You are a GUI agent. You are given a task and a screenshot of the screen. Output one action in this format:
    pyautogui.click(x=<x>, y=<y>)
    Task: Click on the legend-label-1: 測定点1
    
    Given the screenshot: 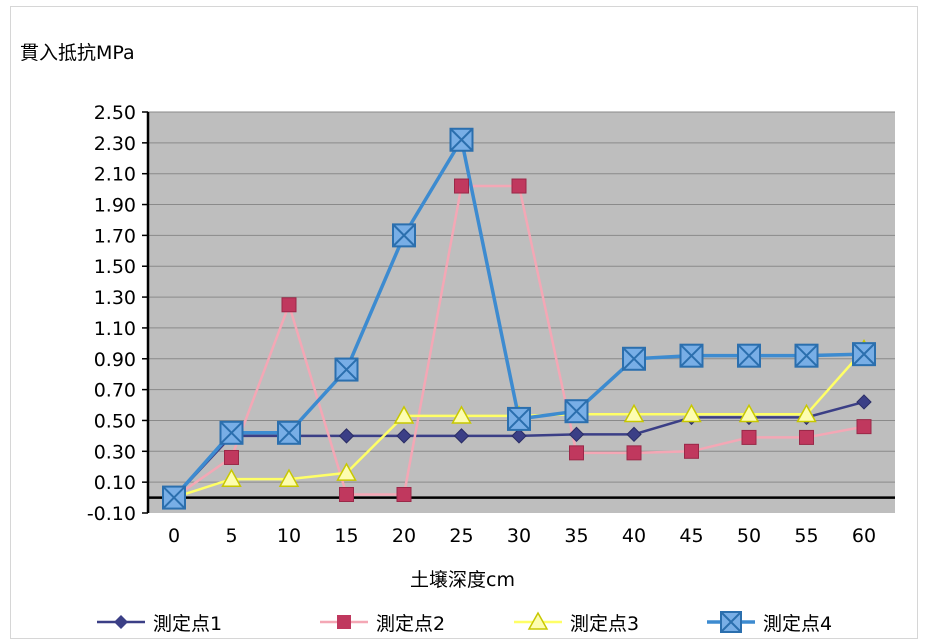 What is the action you would take?
    pyautogui.click(x=188, y=623)
    